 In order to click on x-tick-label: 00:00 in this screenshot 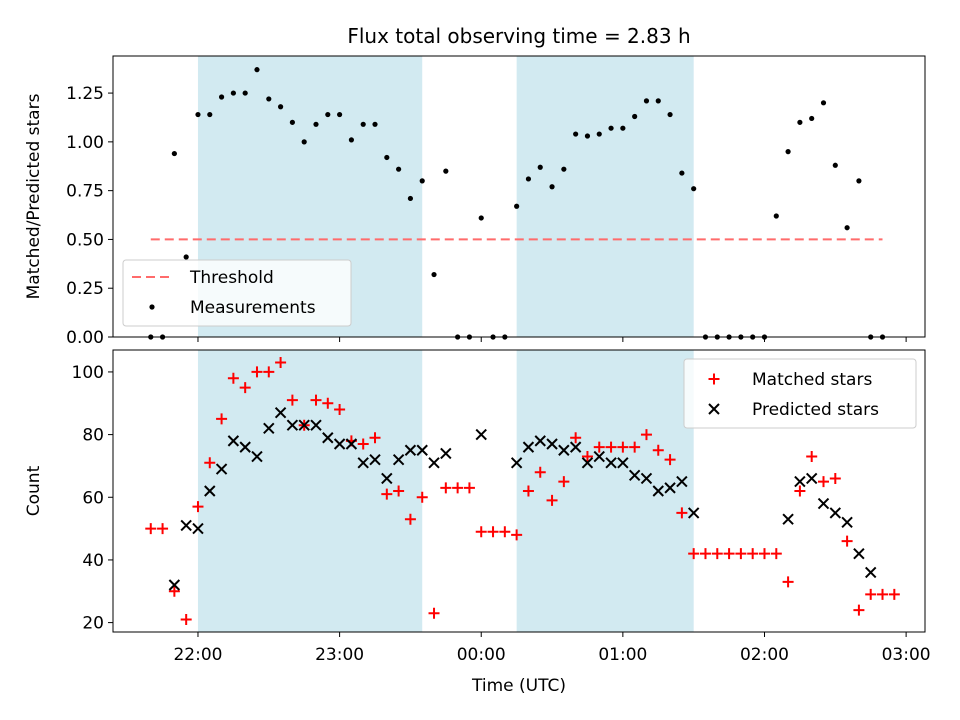, I will do `click(481, 655)`.